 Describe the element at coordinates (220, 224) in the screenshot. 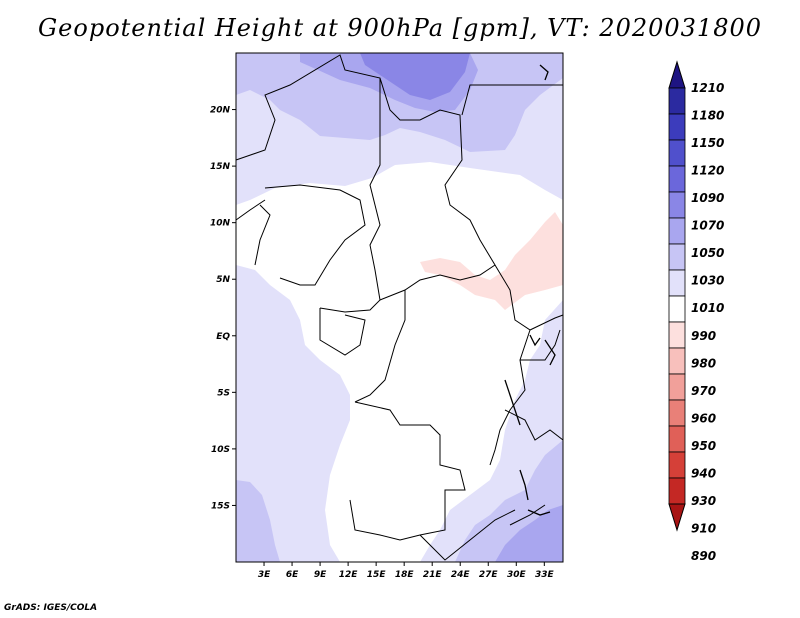

I see `lat-label: 10N` at that location.